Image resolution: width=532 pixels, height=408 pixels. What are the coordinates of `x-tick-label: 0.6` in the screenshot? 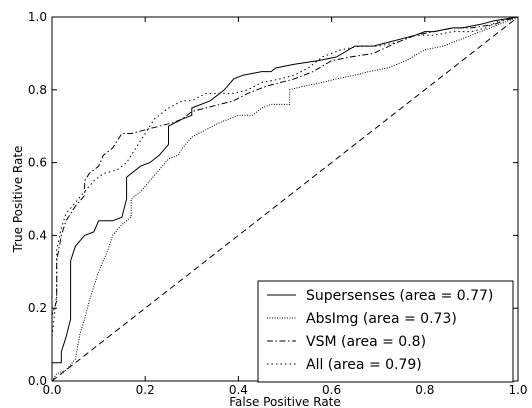 It's located at (331, 390).